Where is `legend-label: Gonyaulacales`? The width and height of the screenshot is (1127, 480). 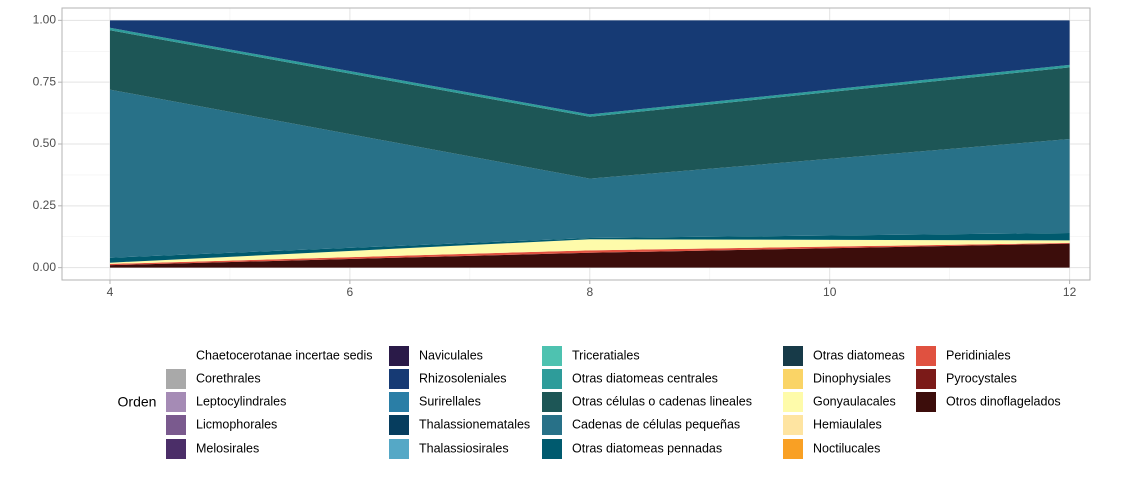
legend-label: Gonyaulacales is located at coordinates (854, 401).